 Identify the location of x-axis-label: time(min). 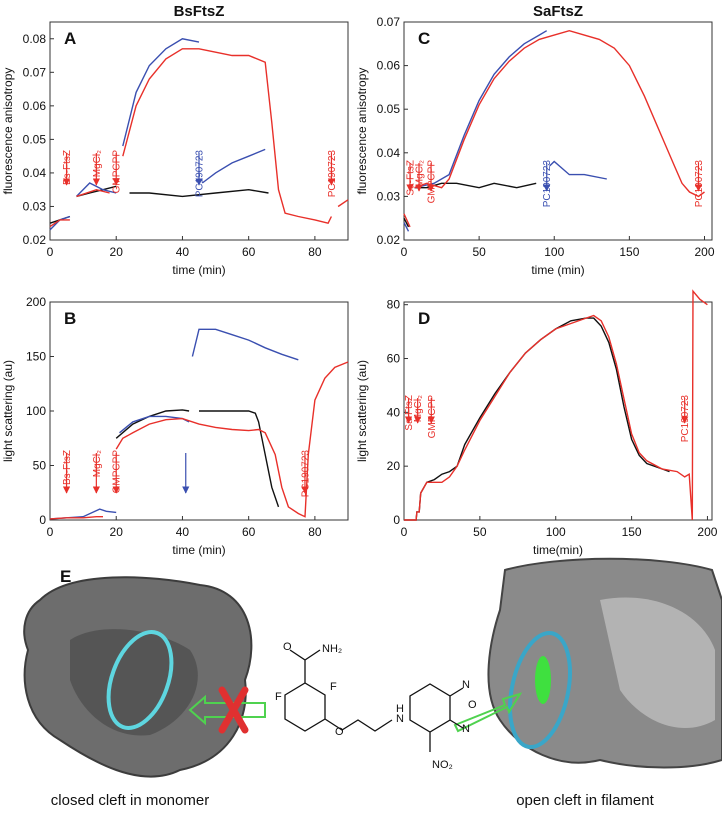
(558, 550).